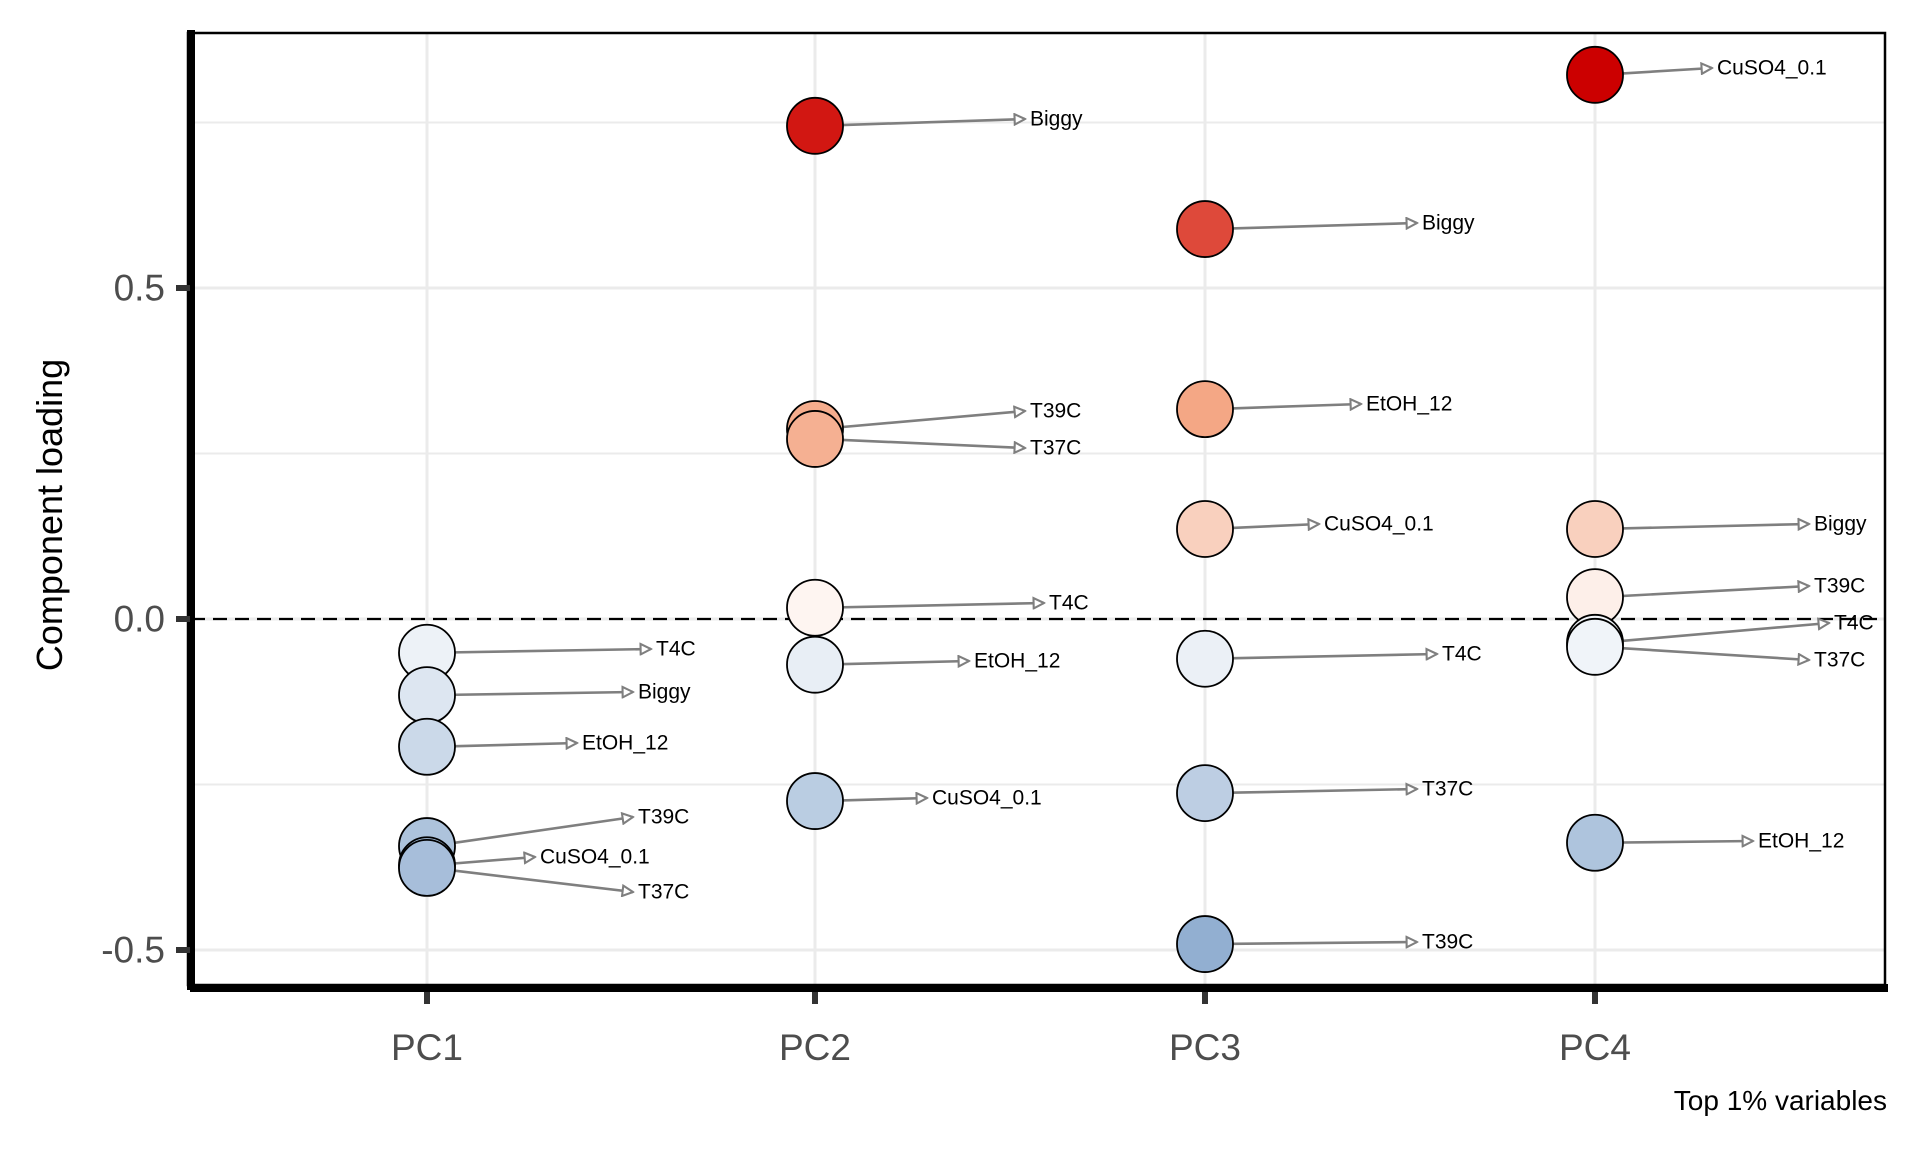  Describe the element at coordinates (1313, 227) in the screenshot. I see `connector-pc3-biggy` at that location.